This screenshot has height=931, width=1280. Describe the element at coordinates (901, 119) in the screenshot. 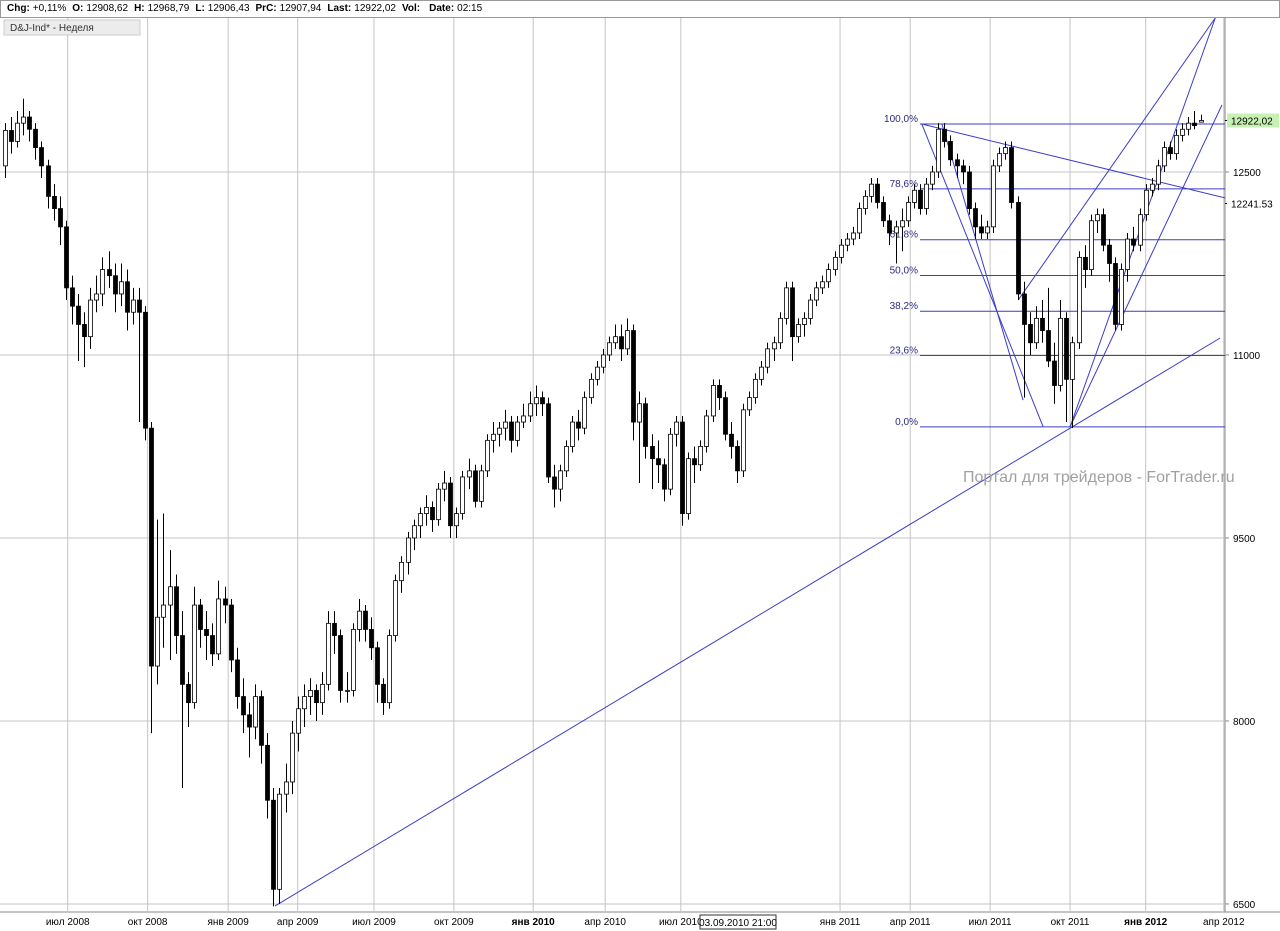

I see `fib-label: 100,0%` at that location.